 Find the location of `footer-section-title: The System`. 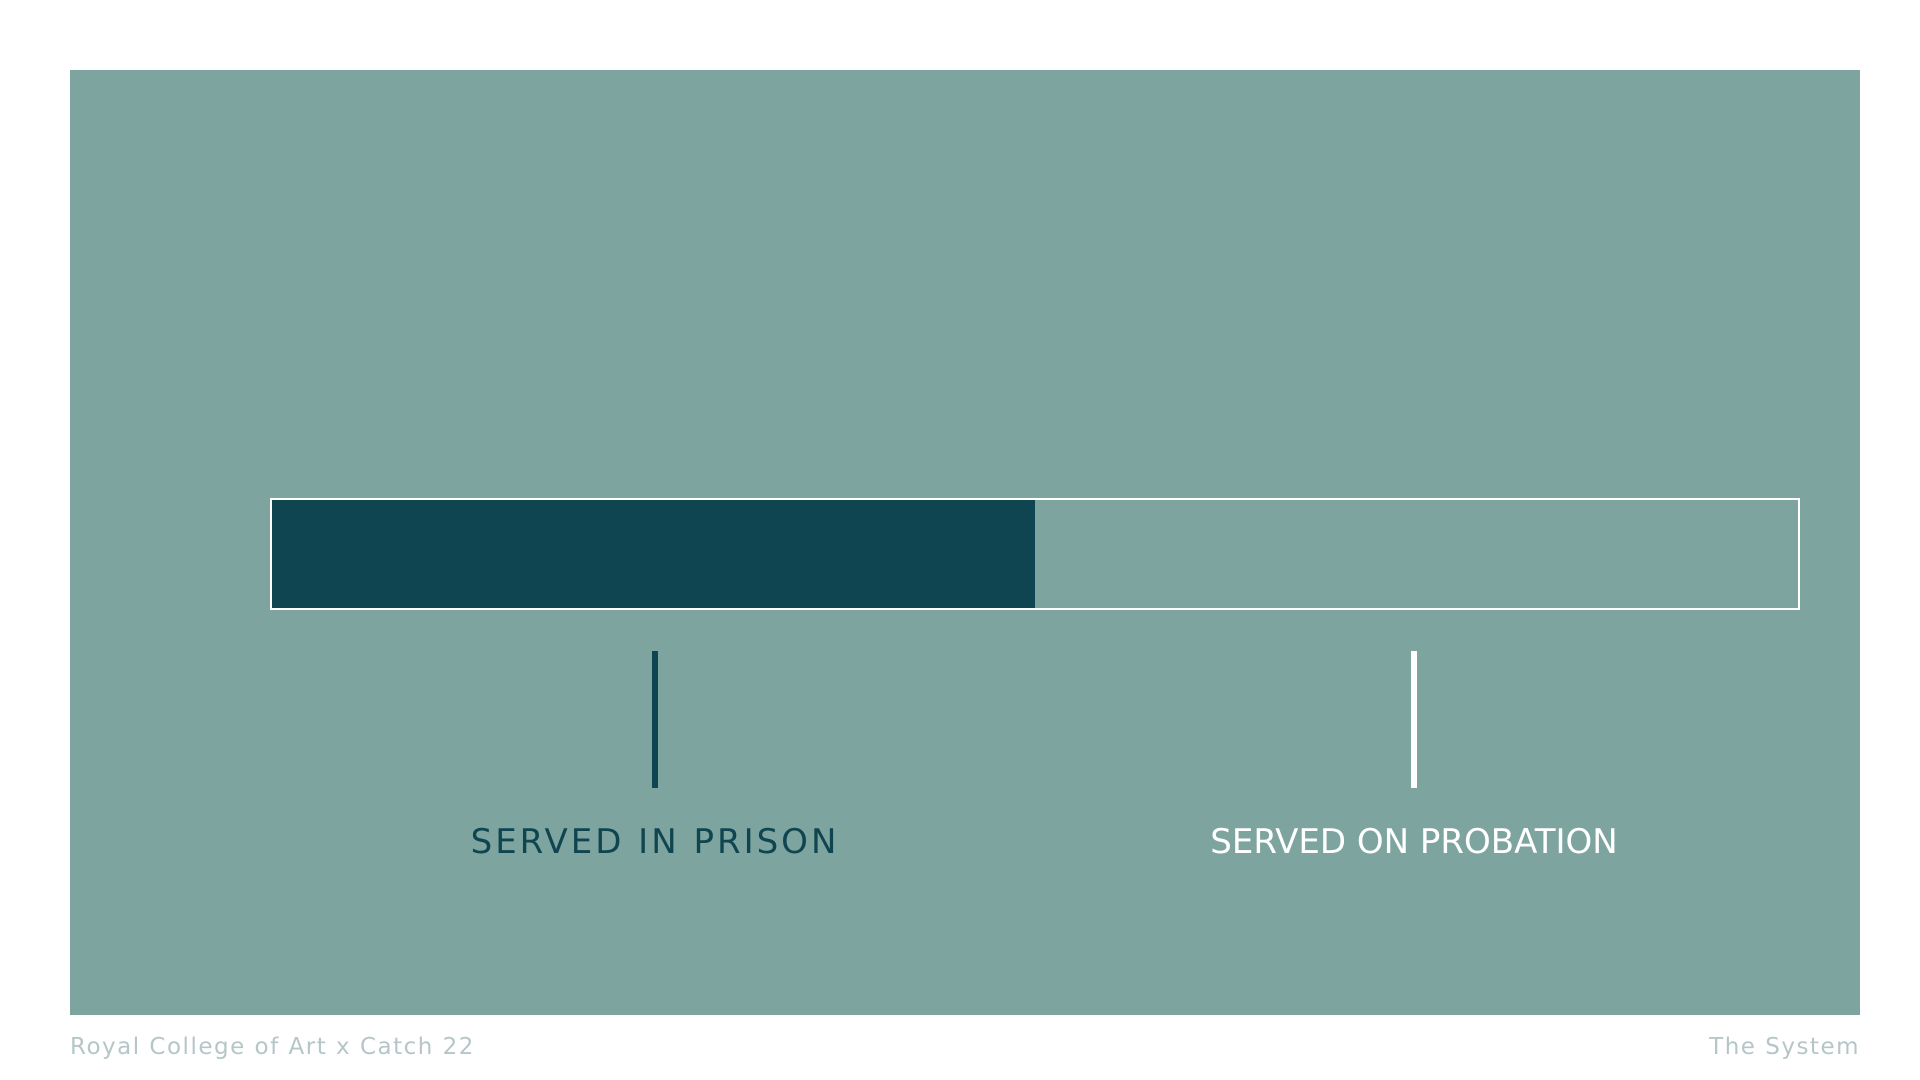

footer-section-title: The System is located at coordinates (1784, 1047).